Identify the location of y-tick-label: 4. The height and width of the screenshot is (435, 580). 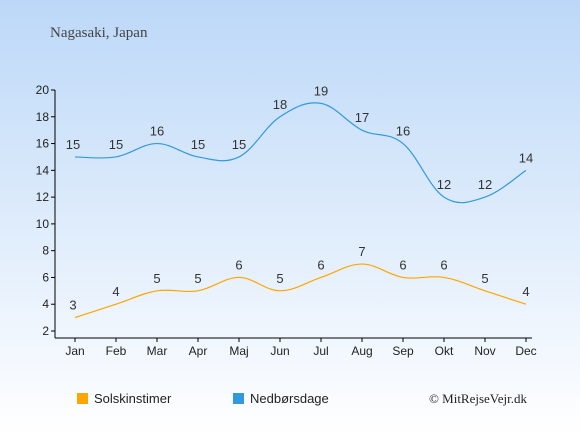
(45, 304).